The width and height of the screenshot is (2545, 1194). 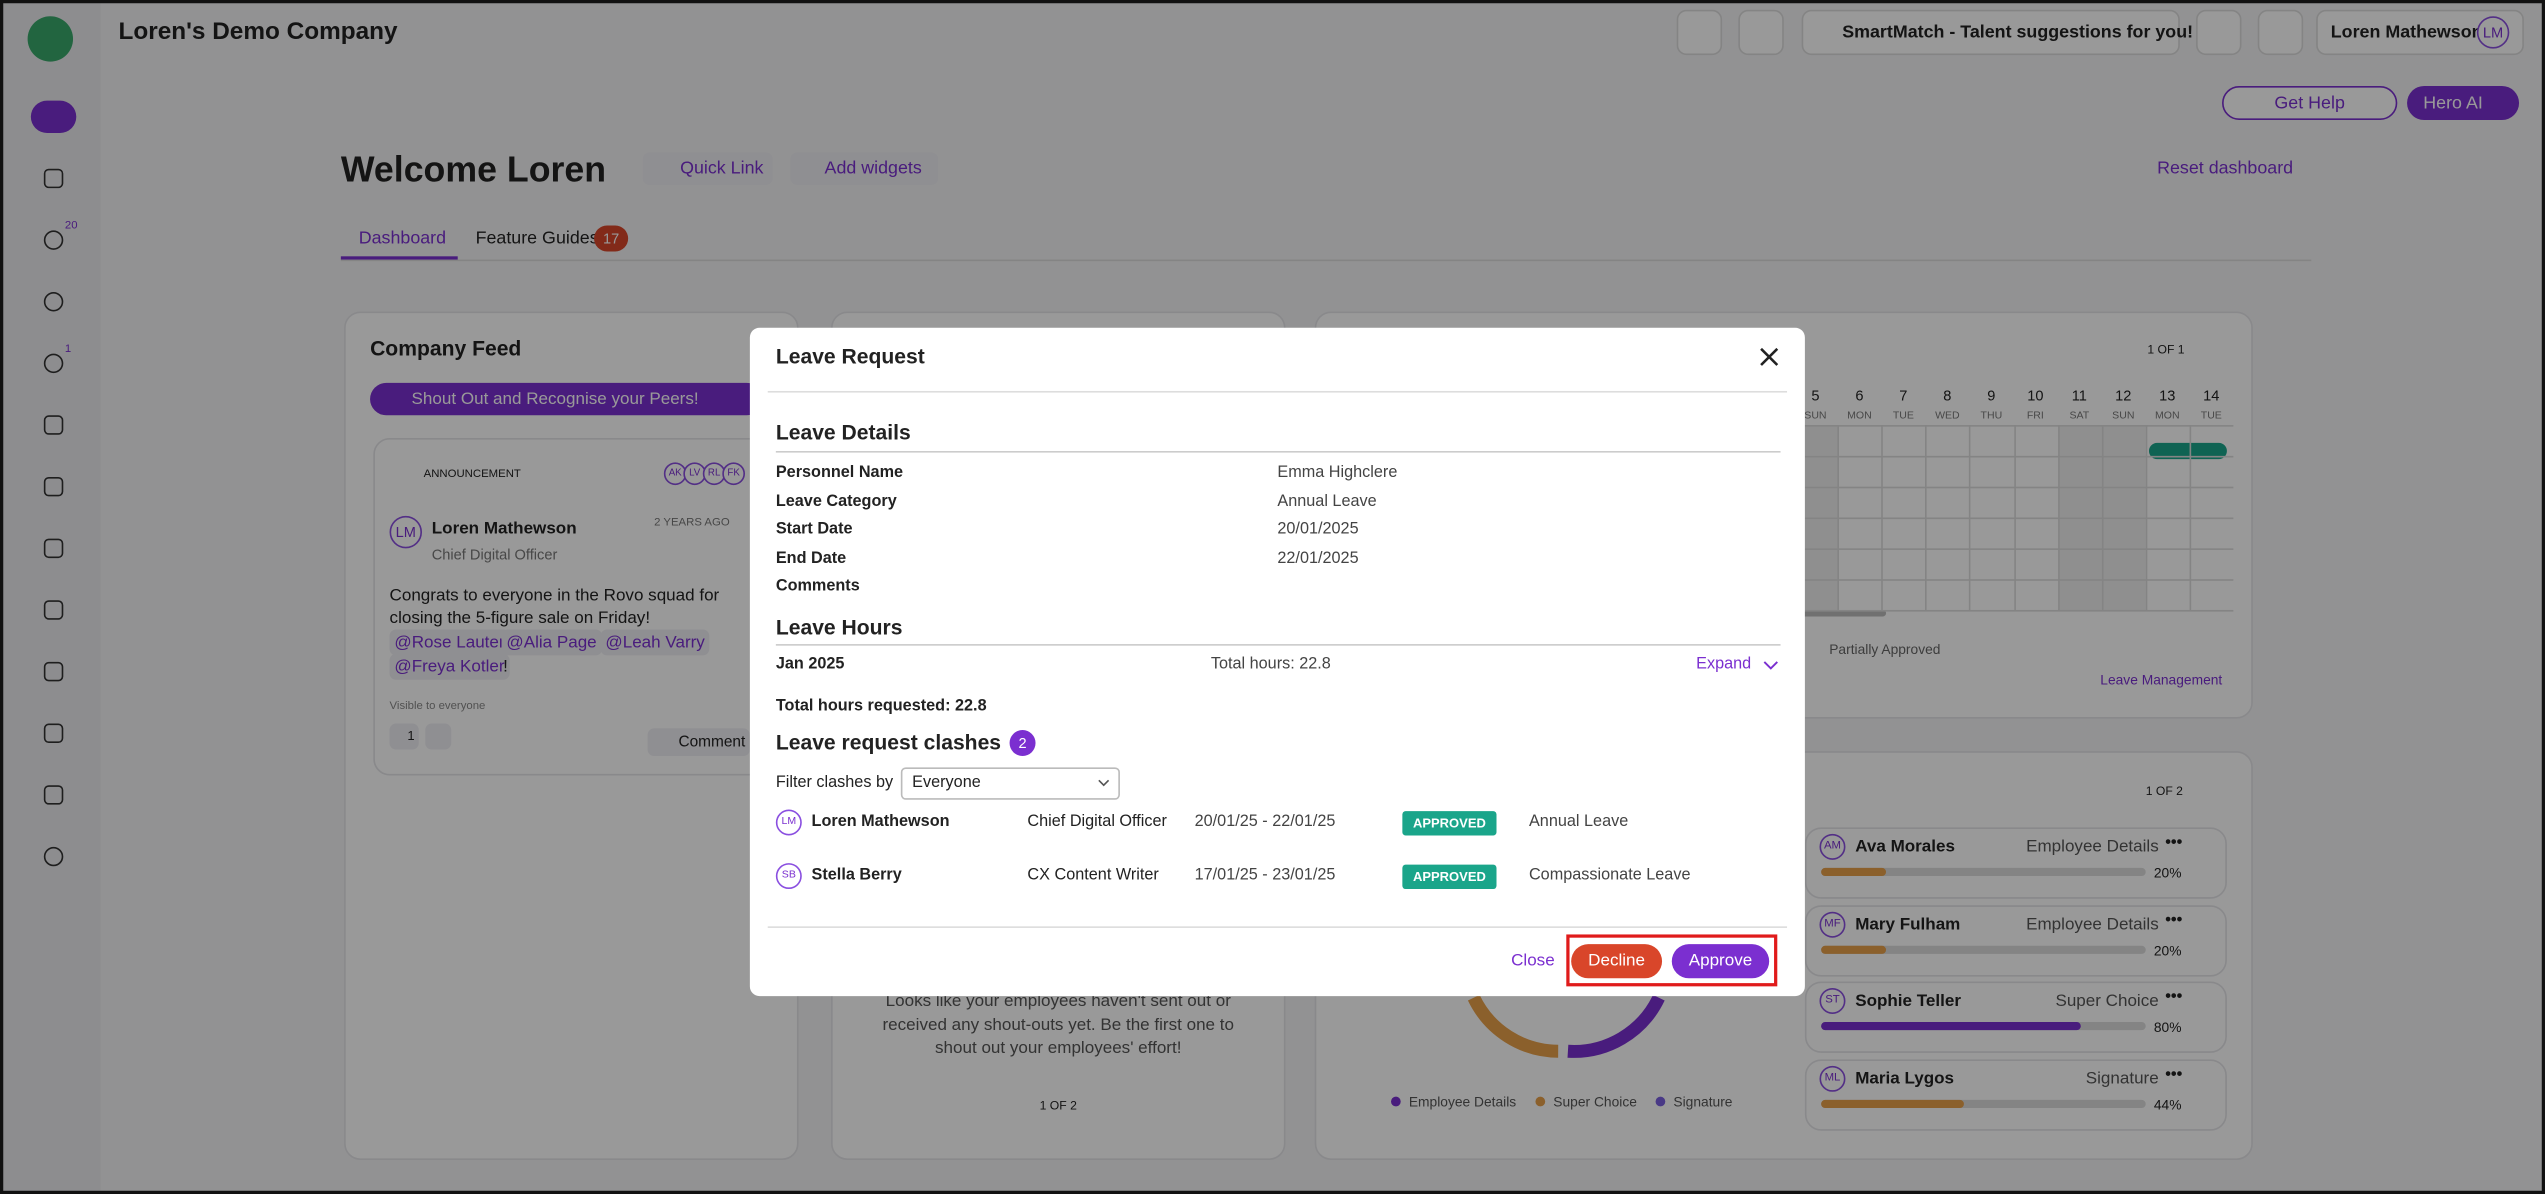 I want to click on person-avatar: MF, so click(x=1832, y=923).